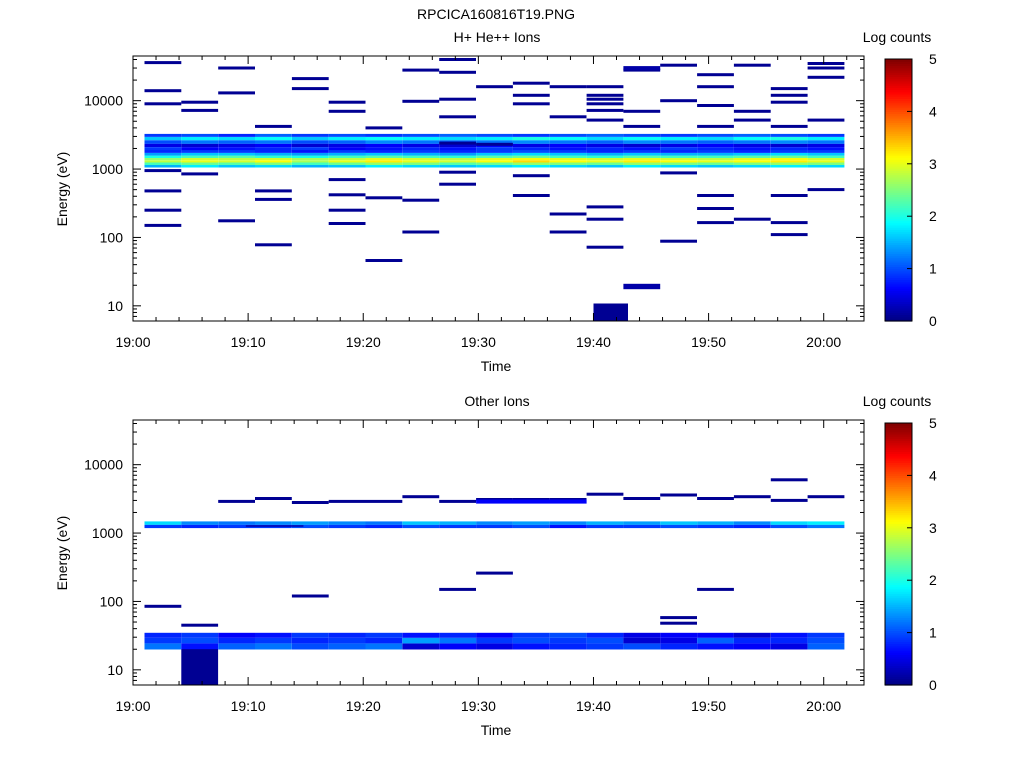 This screenshot has height=768, width=1024. What do you see at coordinates (933, 475) in the screenshot?
I see `colorbar-tick-label: 4` at bounding box center [933, 475].